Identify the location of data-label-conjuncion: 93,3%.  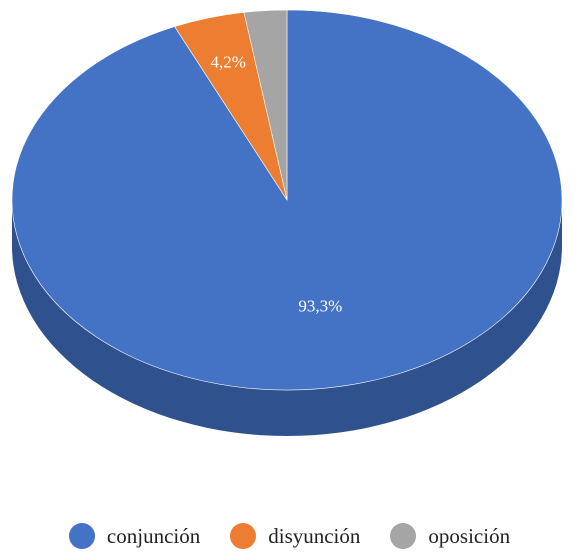
(320, 306).